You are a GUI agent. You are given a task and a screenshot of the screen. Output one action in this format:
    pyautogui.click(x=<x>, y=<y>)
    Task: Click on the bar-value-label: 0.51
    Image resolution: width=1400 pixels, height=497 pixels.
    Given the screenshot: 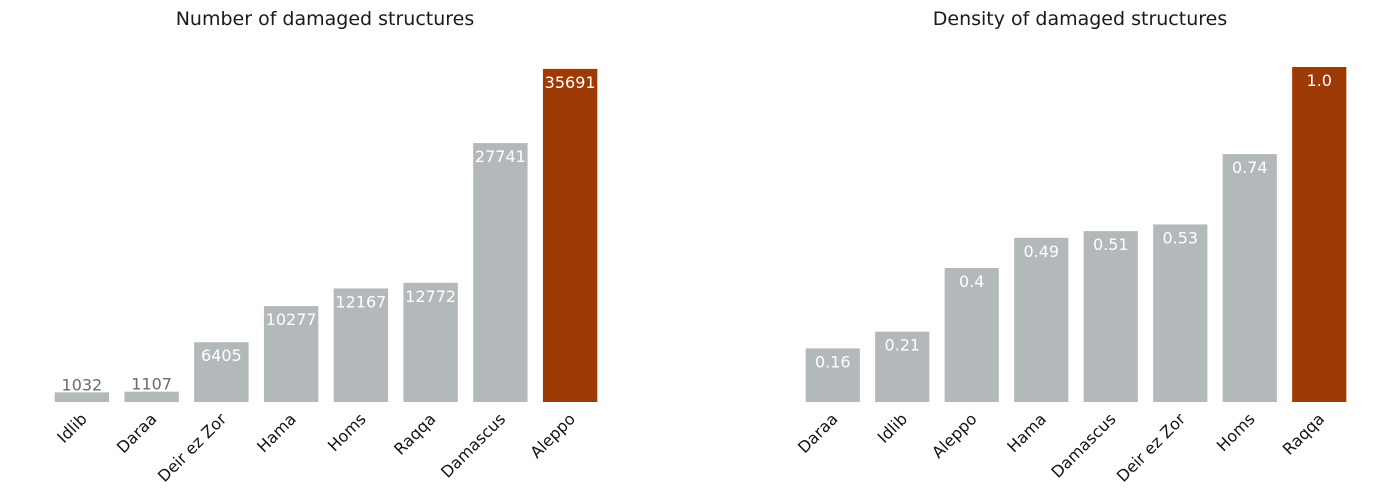 What is the action you would take?
    pyautogui.click(x=1111, y=244)
    